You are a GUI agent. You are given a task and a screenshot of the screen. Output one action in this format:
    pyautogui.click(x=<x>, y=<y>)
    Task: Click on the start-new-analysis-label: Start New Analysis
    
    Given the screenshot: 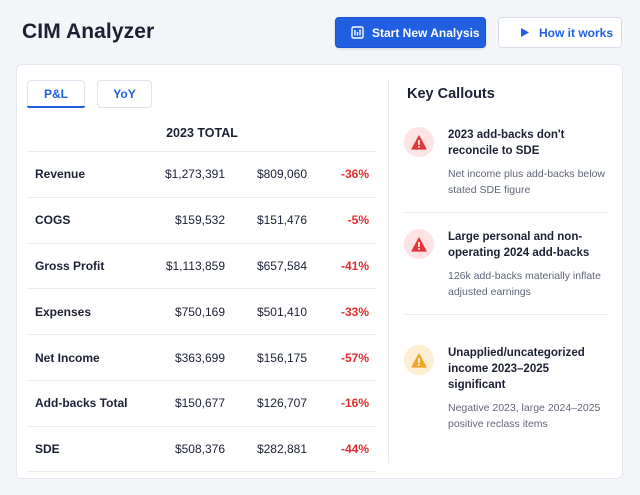 What is the action you would take?
    pyautogui.click(x=426, y=32)
    